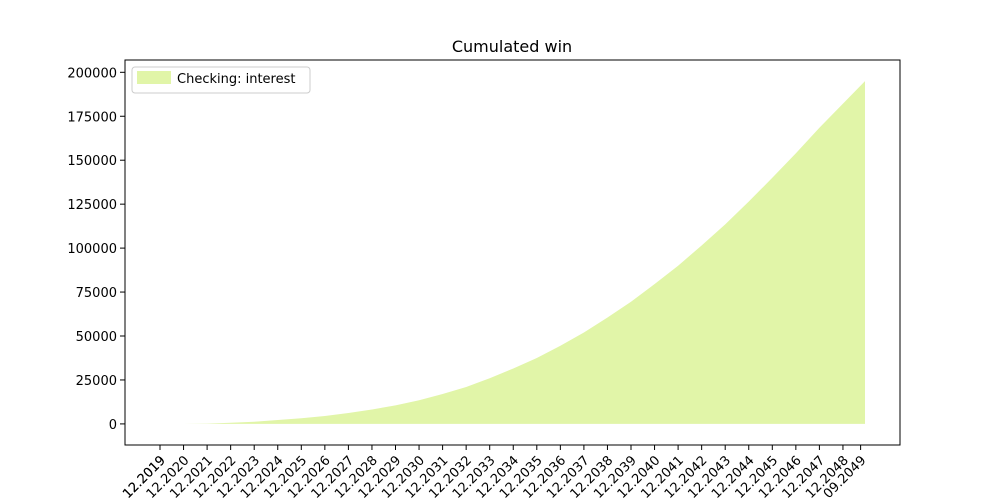 This screenshot has height=500, width=1000. What do you see at coordinates (113, 425) in the screenshot?
I see `y-tick-label: 0` at bounding box center [113, 425].